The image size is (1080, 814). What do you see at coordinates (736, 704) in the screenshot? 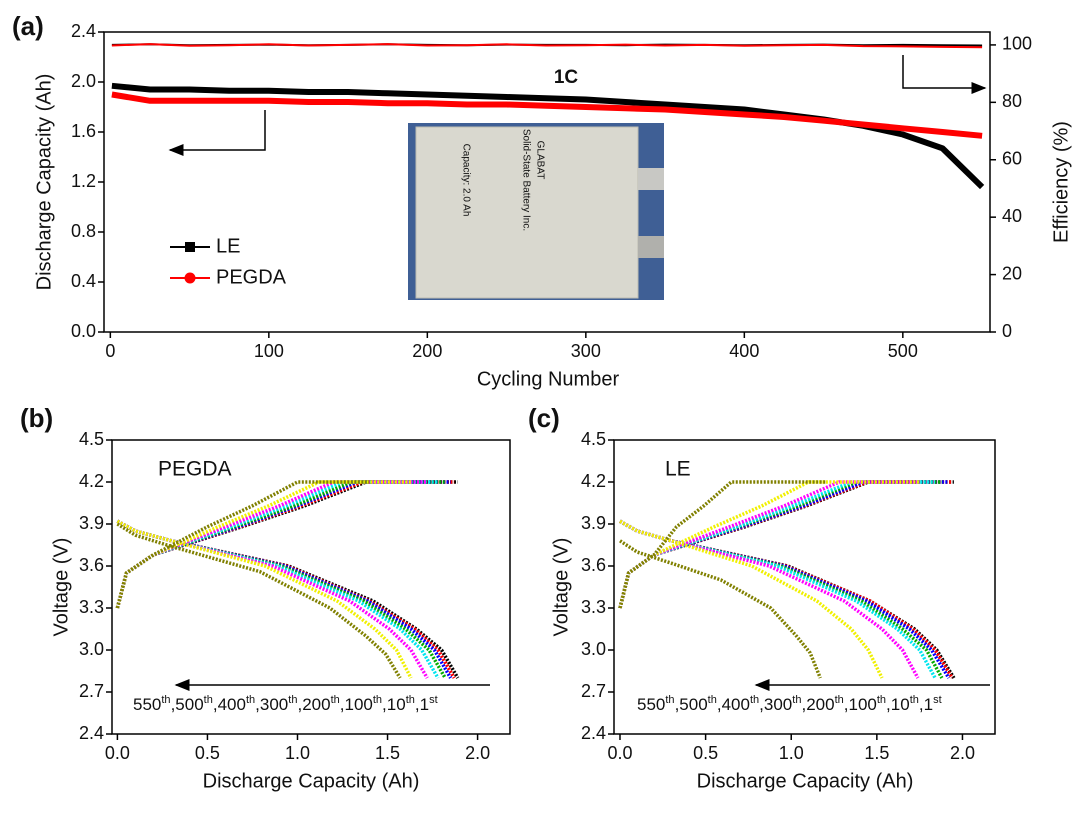
I see `cycle-number: 400` at bounding box center [736, 704].